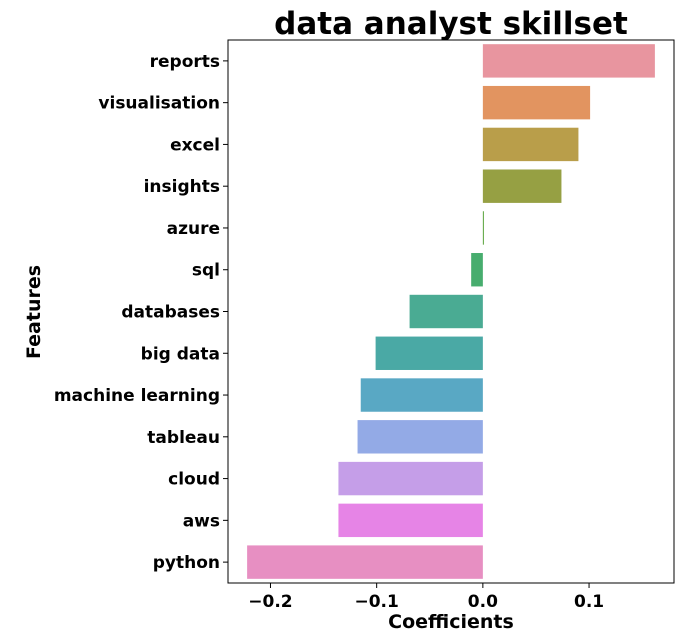 The width and height of the screenshot is (695, 642). Describe the element at coordinates (193, 229) in the screenshot. I see `y-tick-label: azure` at that location.